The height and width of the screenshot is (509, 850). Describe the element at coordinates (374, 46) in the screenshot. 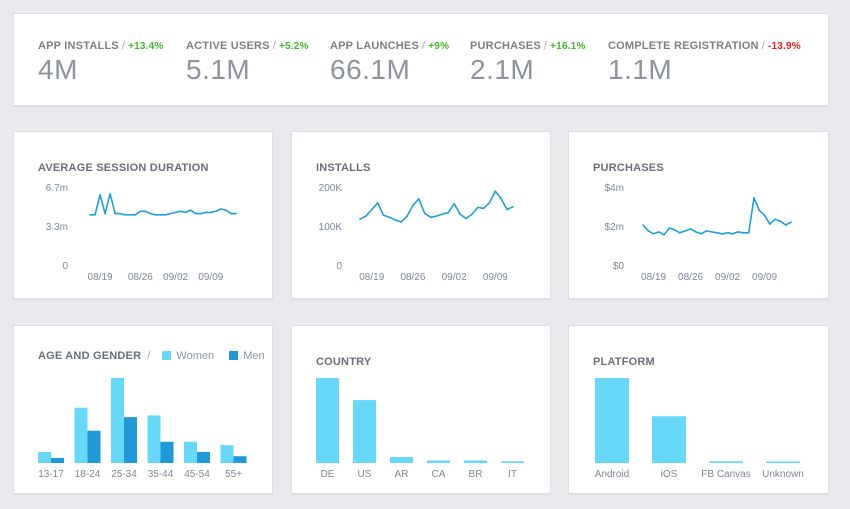

I see `kpi-label: APP LAUNCHES` at that location.